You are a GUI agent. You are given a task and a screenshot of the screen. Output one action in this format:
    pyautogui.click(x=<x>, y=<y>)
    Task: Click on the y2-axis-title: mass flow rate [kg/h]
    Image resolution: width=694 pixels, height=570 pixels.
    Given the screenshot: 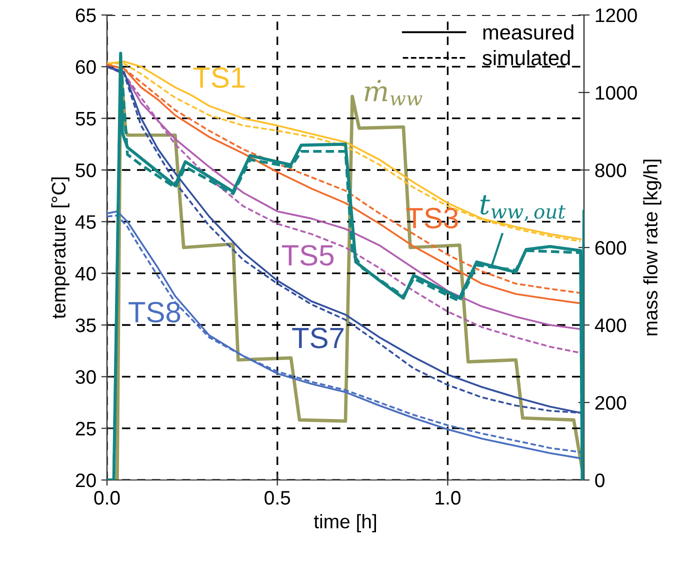 What is the action you would take?
    pyautogui.click(x=652, y=248)
    